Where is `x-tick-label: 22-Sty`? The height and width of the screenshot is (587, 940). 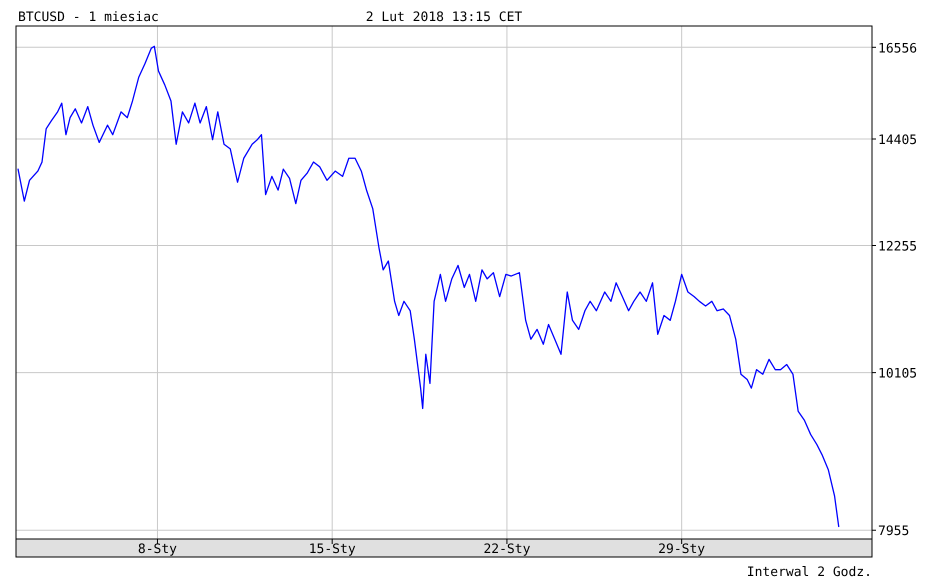
x-tick-label: 22-Sty is located at coordinates (507, 549).